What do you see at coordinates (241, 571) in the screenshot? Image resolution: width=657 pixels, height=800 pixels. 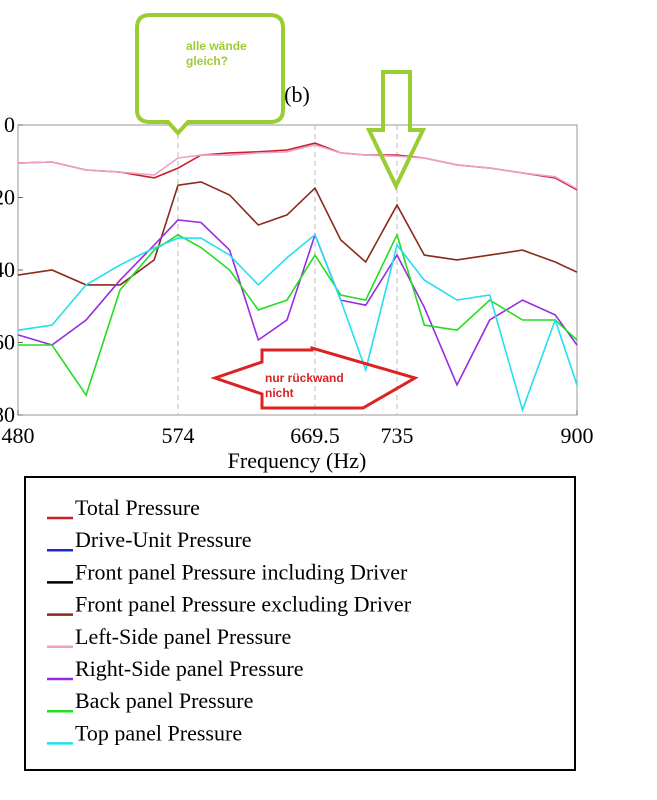 I see `legend-label: Front panel Pressure including Driver` at bounding box center [241, 571].